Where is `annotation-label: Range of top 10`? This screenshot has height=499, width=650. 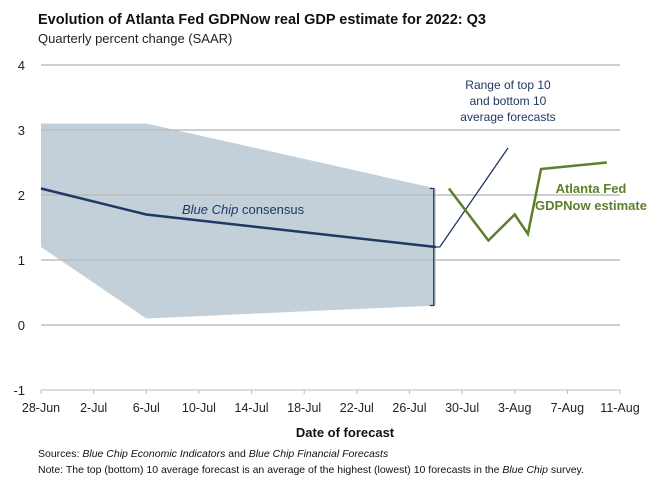 annotation-label: Range of top 10 is located at coordinates (508, 85).